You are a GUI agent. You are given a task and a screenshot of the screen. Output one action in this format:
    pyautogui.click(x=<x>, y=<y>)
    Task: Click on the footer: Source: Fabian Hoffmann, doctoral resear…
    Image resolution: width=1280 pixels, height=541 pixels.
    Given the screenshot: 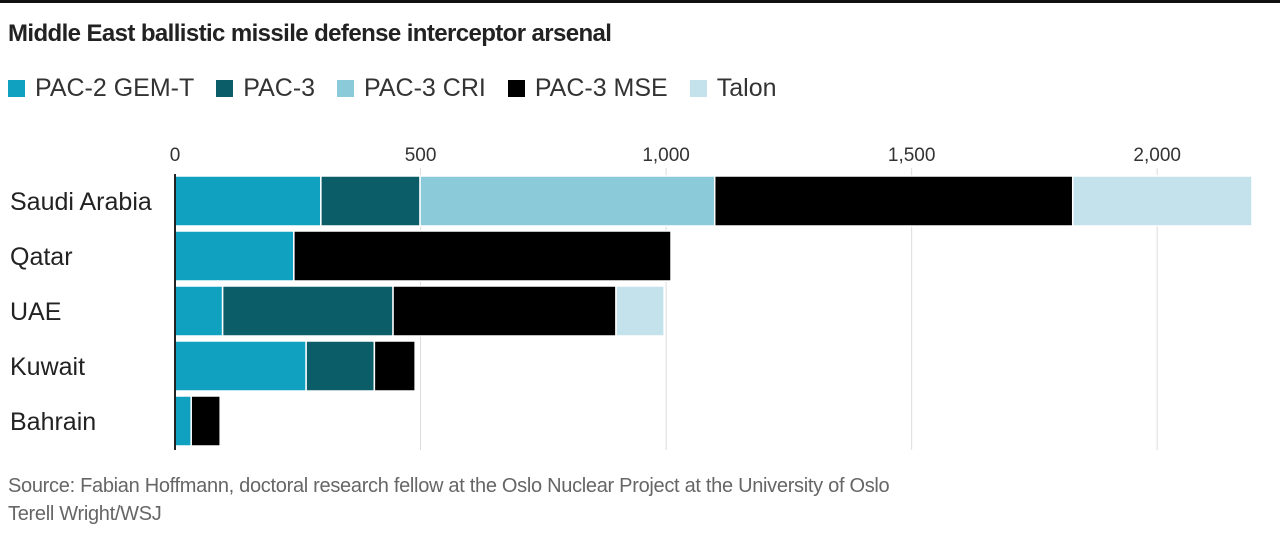 What is the action you would take?
    pyautogui.click(x=449, y=500)
    